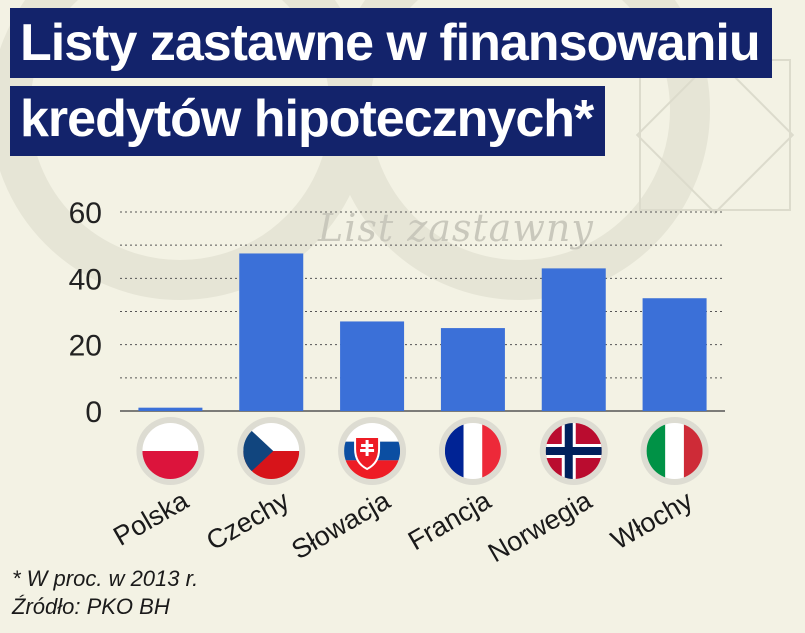 The height and width of the screenshot is (633, 805). I want to click on category-label: Polska, so click(151, 518).